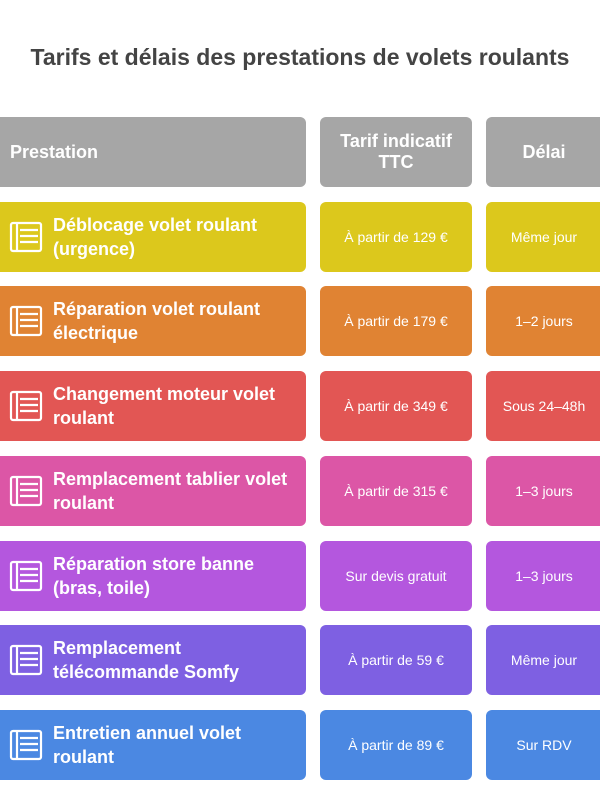  I want to click on header-text: Prestation, so click(54, 151).